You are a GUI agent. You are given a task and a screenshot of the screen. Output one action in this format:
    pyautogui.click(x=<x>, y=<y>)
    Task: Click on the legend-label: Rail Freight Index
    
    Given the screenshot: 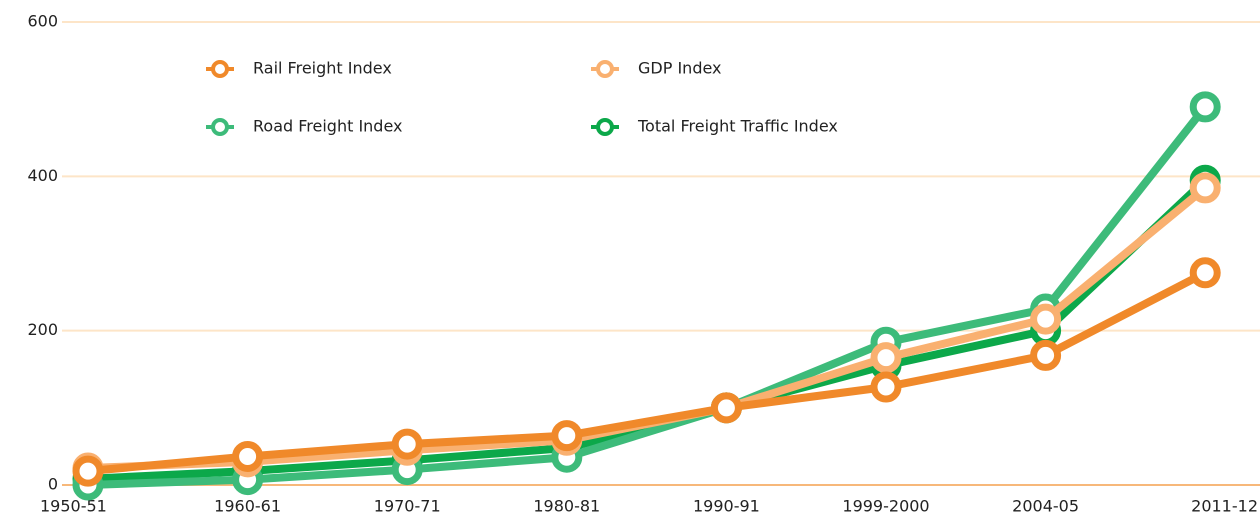 What is the action you would take?
    pyautogui.click(x=322, y=68)
    